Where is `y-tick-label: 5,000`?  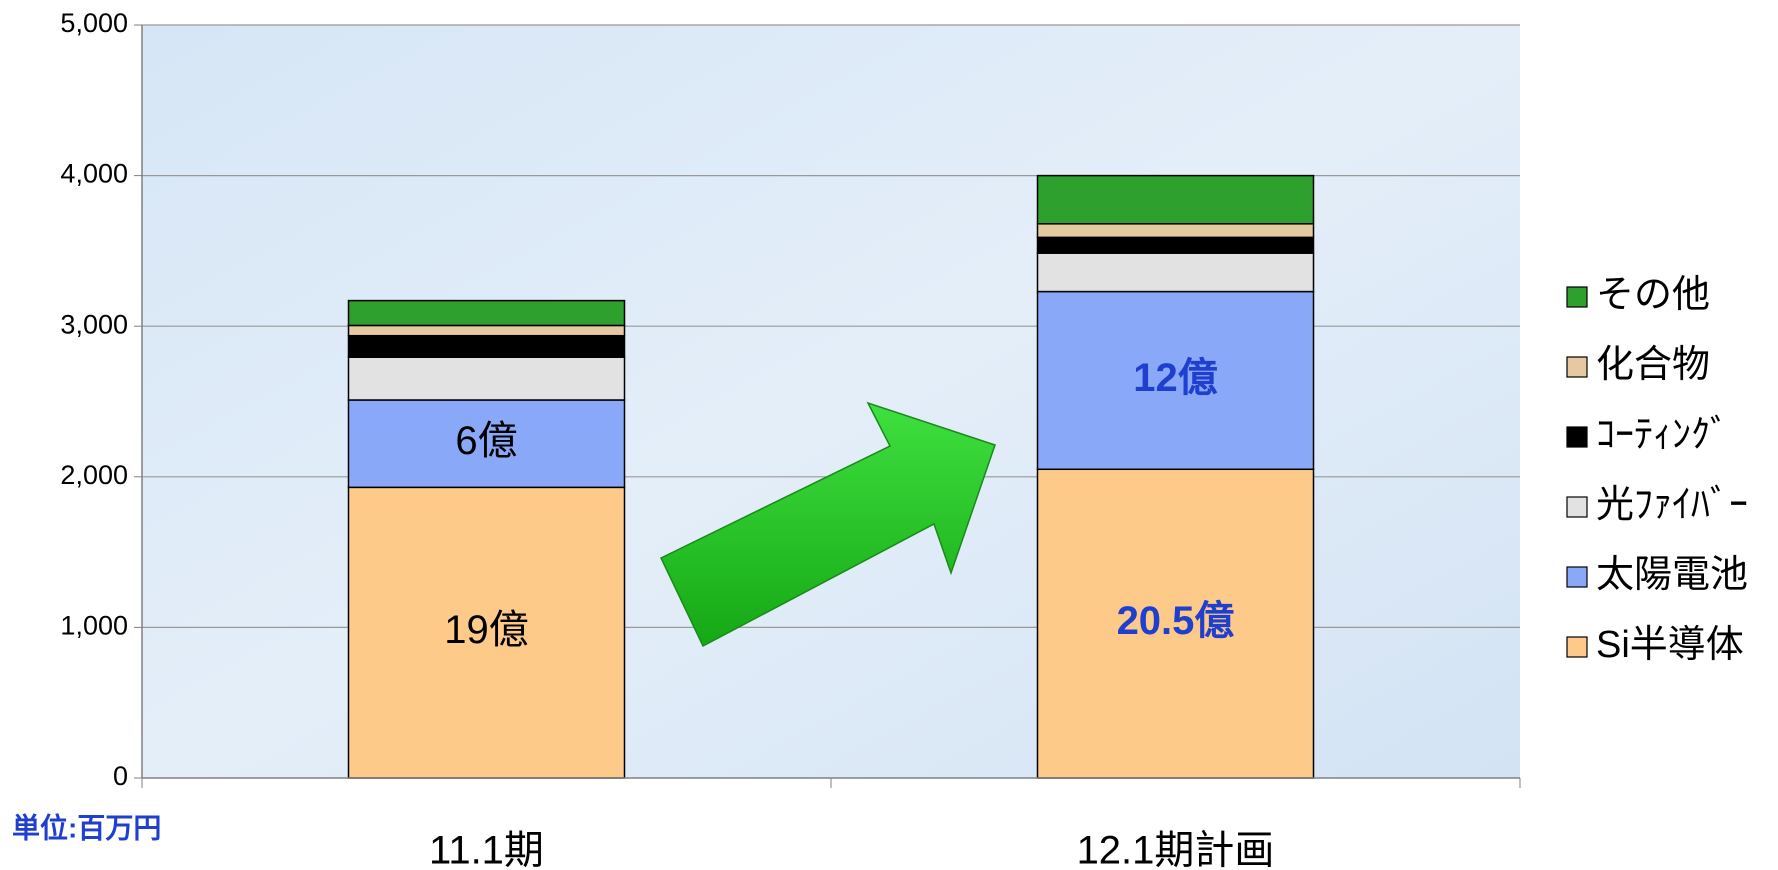 y-tick-label: 5,000 is located at coordinates (94, 23).